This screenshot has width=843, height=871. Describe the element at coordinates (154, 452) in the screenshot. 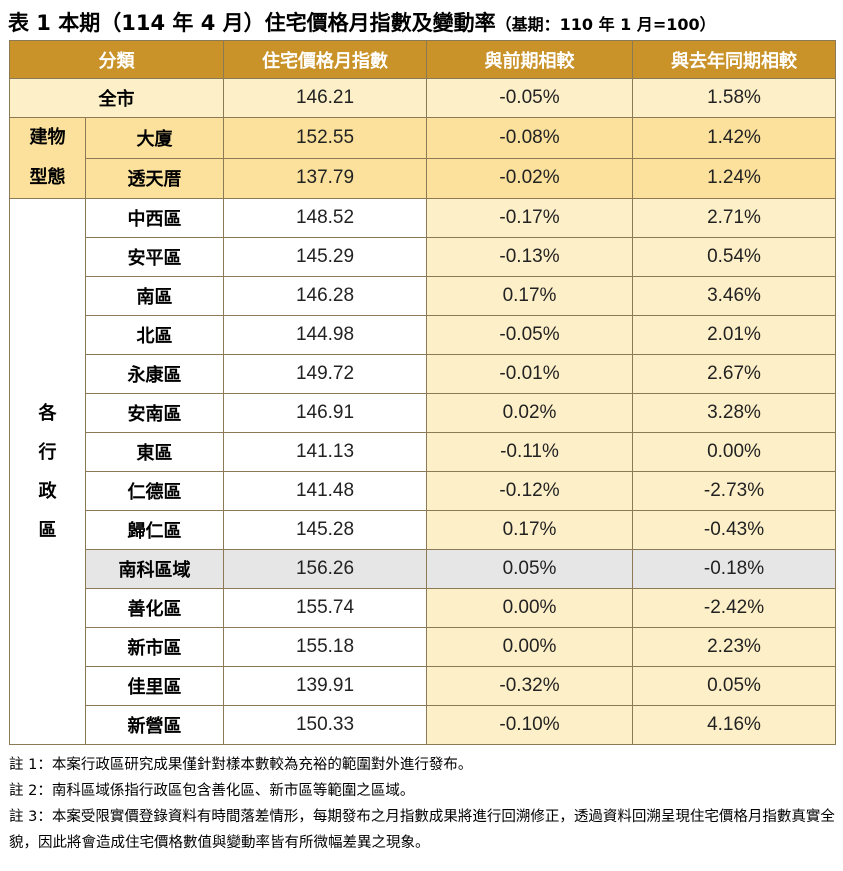

I see `row-name: 東區` at that location.